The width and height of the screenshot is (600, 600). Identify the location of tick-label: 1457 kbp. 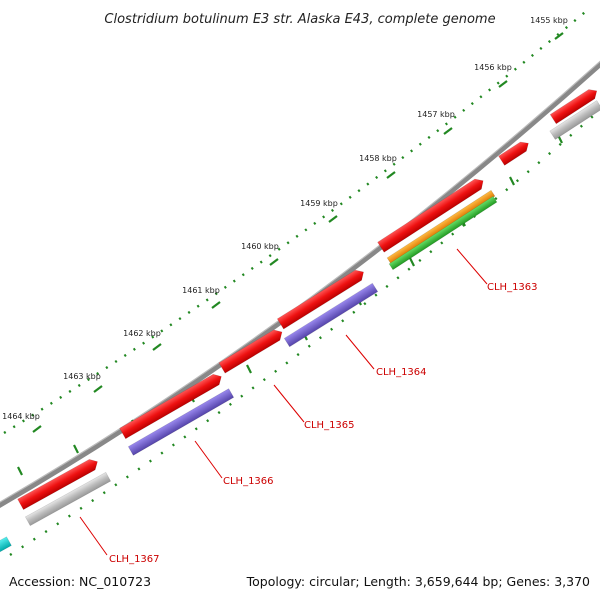
(436, 114).